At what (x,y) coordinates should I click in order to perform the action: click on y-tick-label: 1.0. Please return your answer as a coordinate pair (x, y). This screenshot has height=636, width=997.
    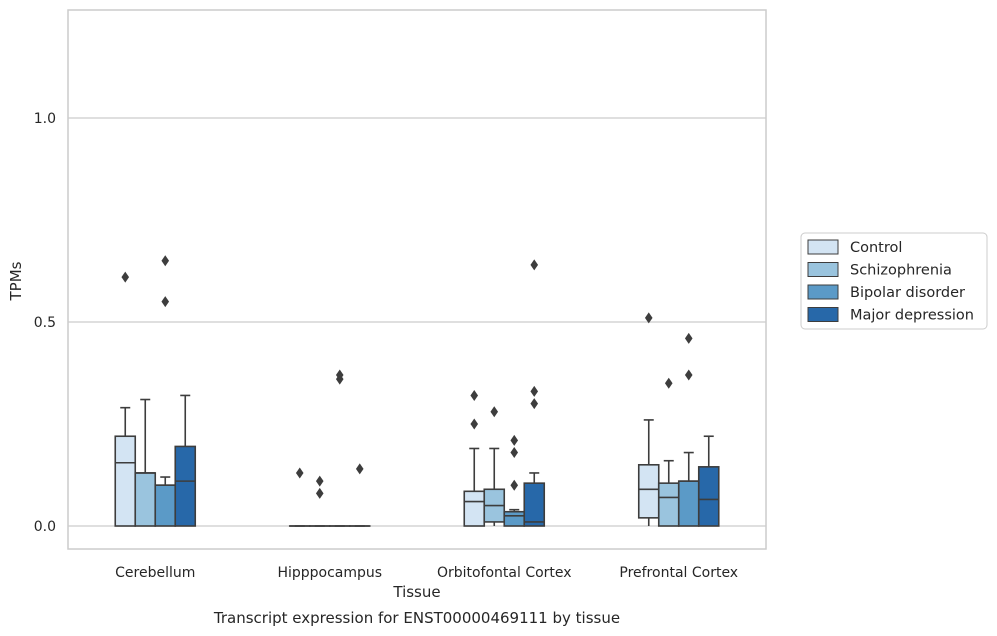
    Looking at the image, I should click on (45, 119).